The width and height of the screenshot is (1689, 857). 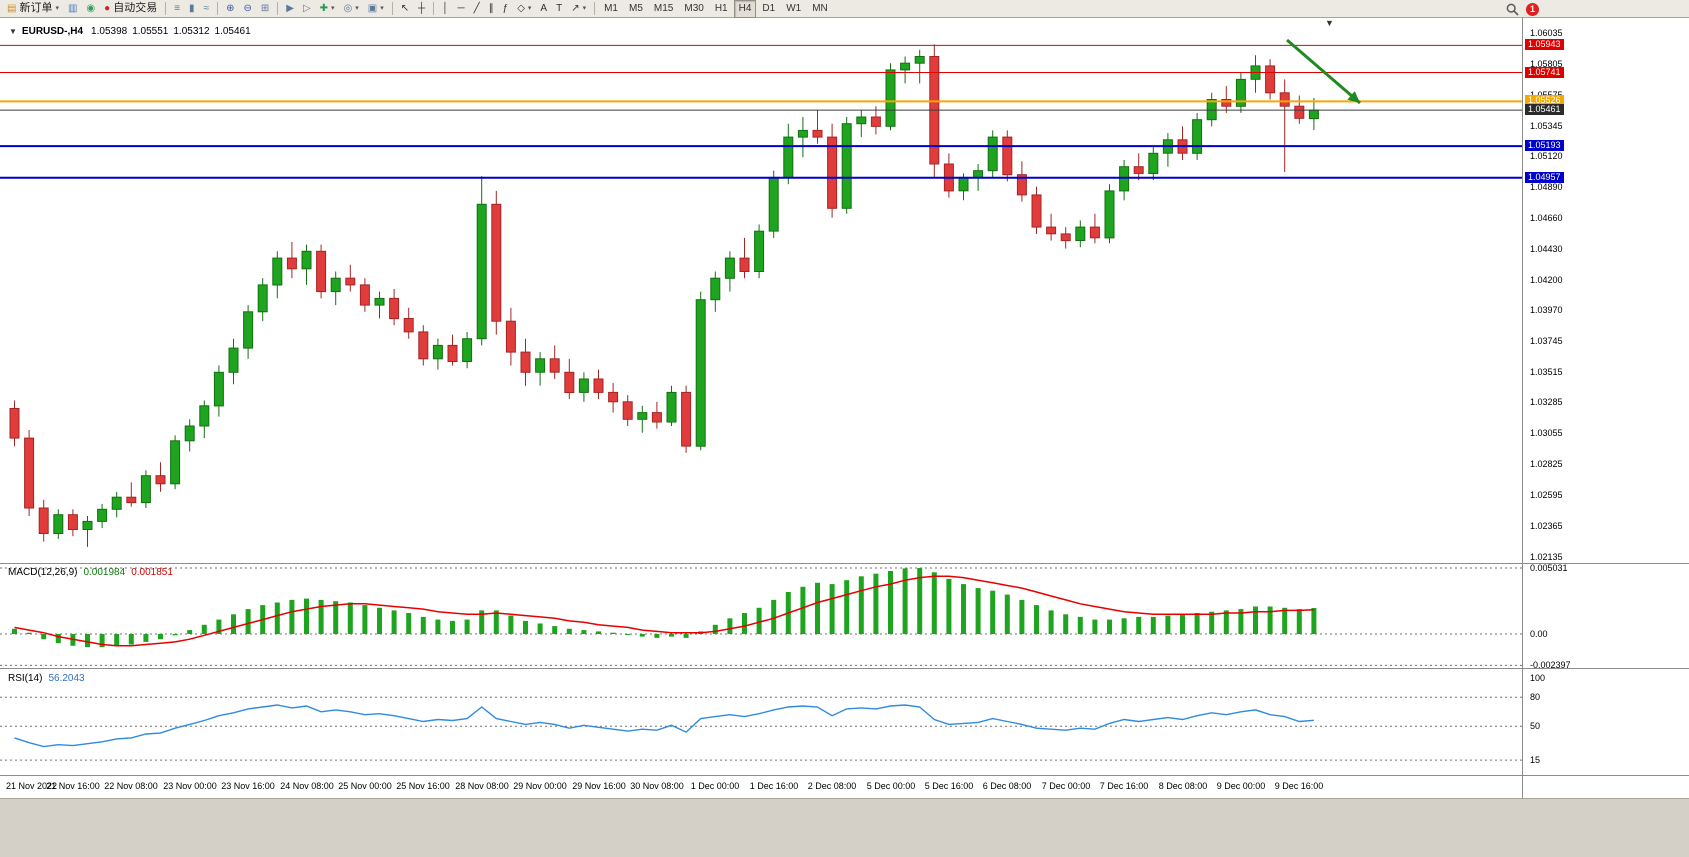 What do you see at coordinates (1538, 678) in the screenshot?
I see `rsi-axis-label: 100` at bounding box center [1538, 678].